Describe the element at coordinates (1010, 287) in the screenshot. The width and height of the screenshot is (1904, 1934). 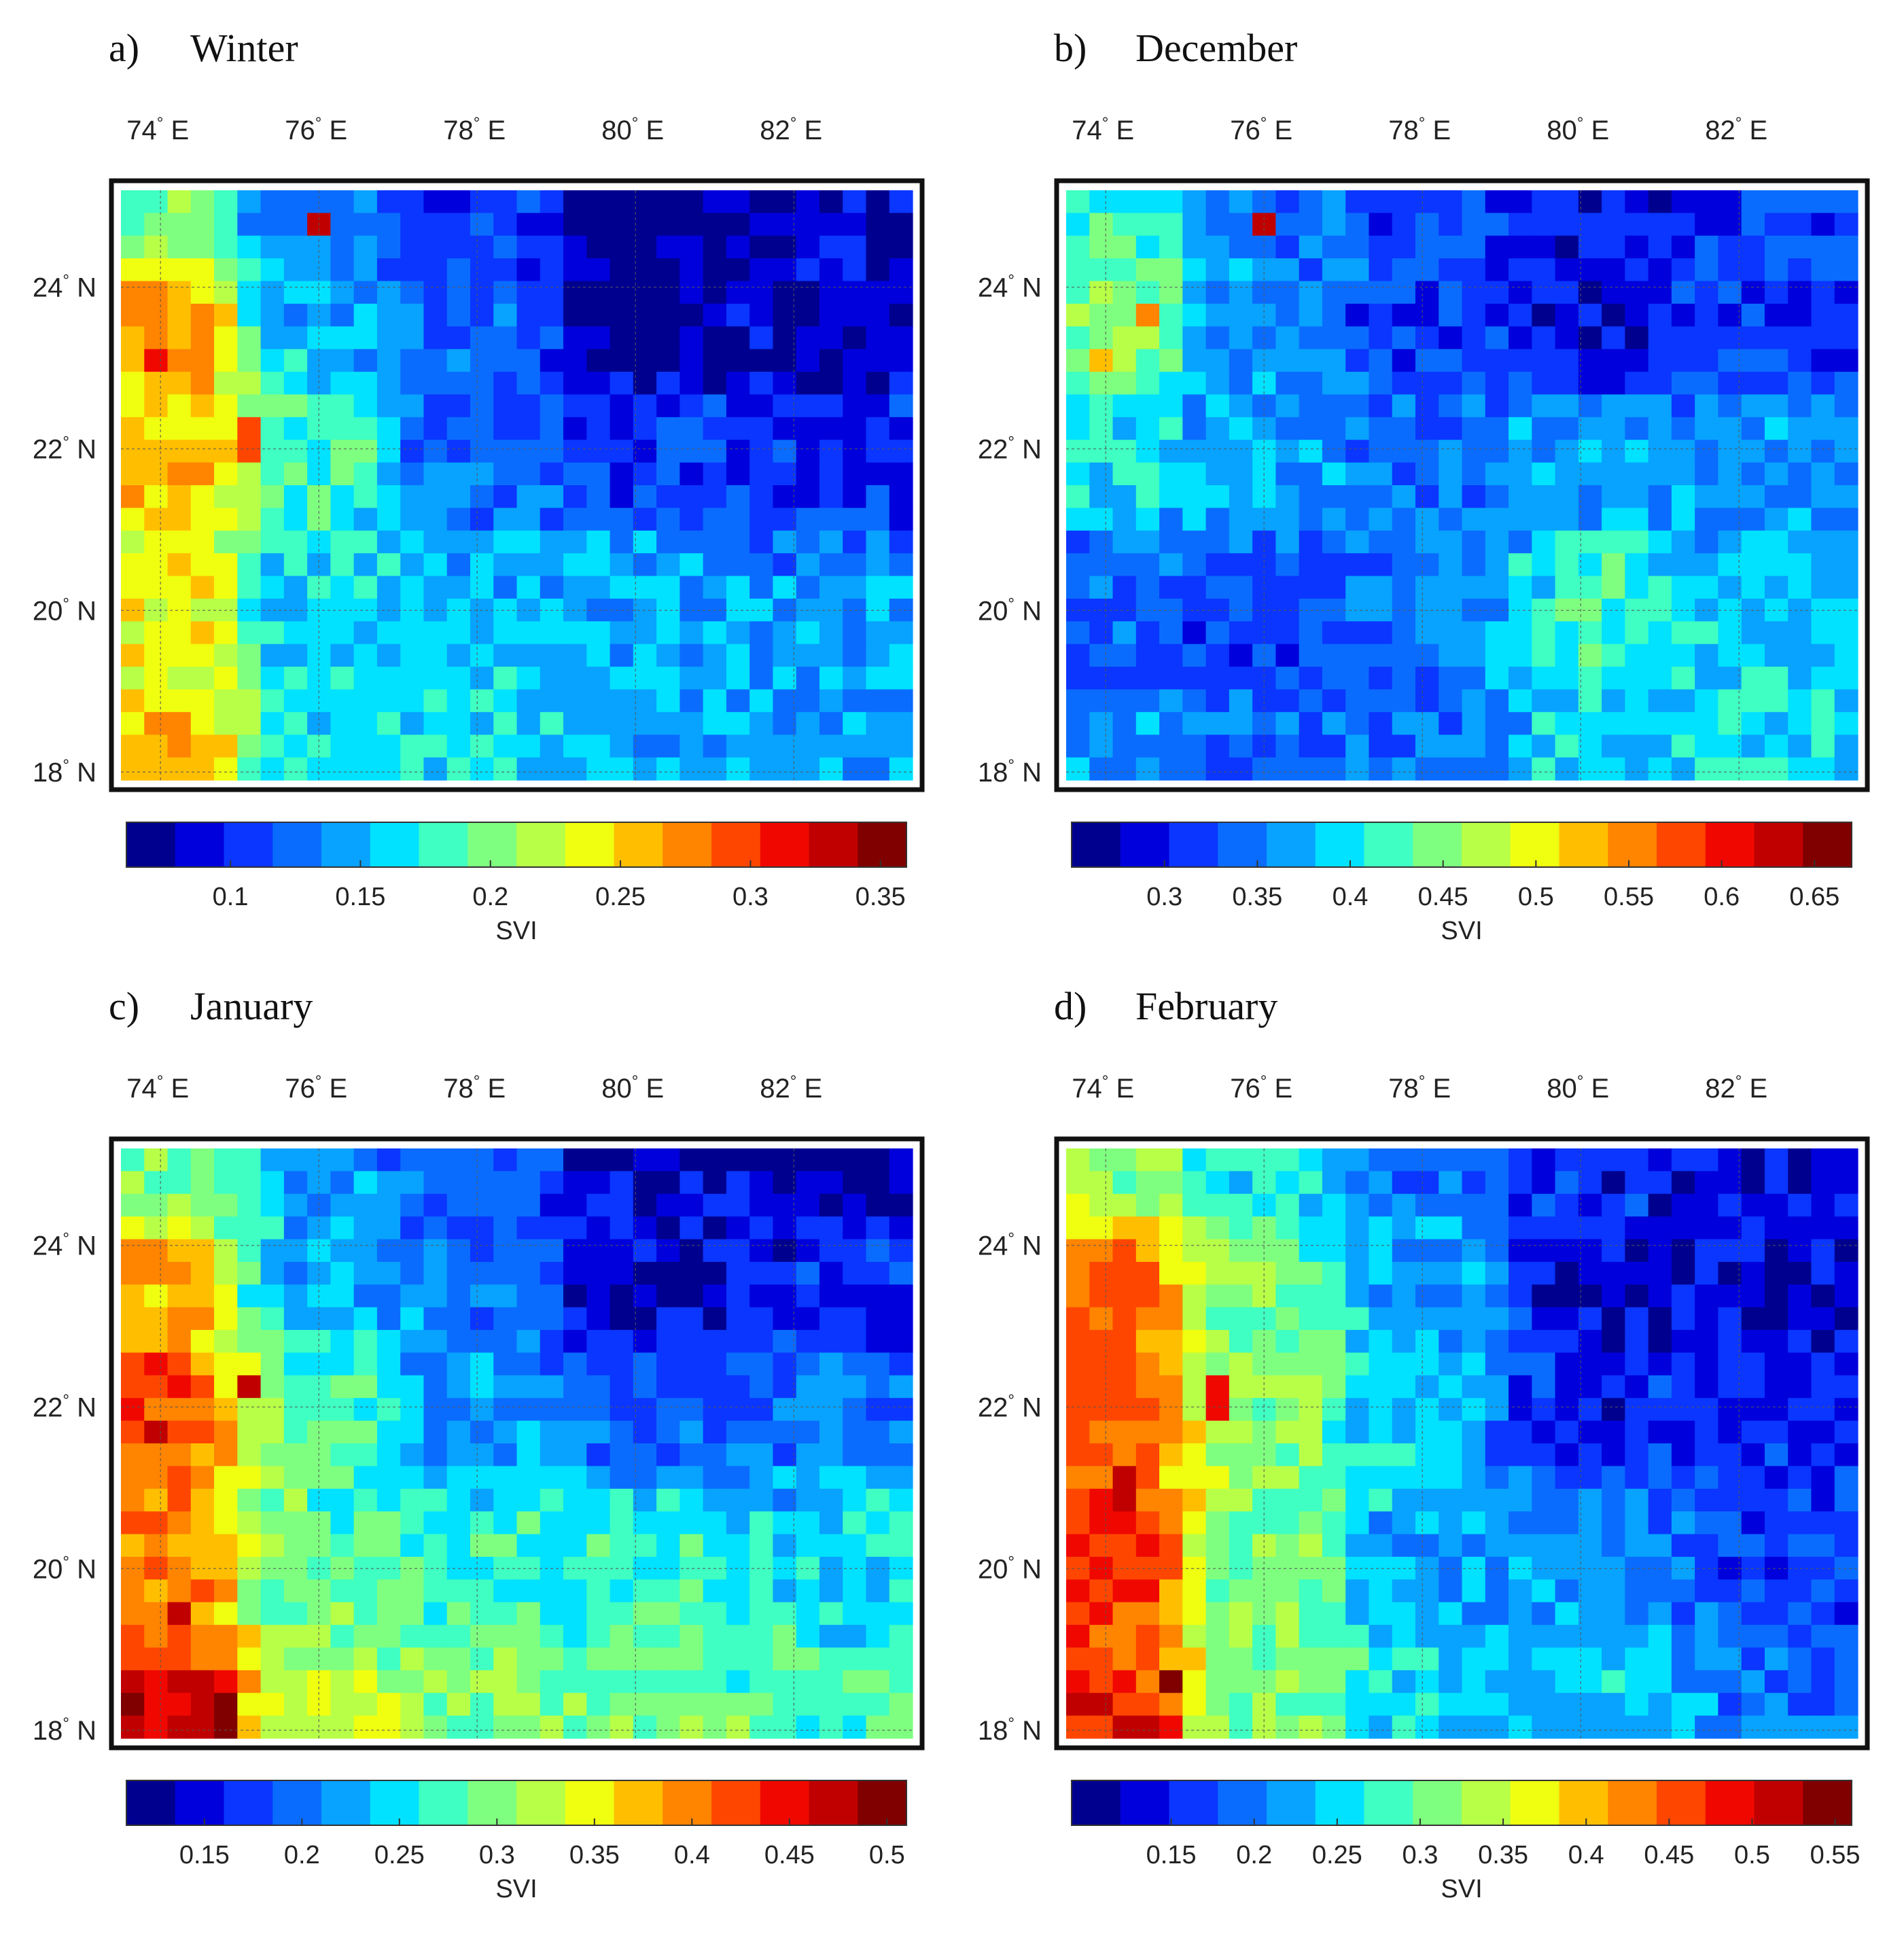
I see `y-tick-label: 24° N` at that location.